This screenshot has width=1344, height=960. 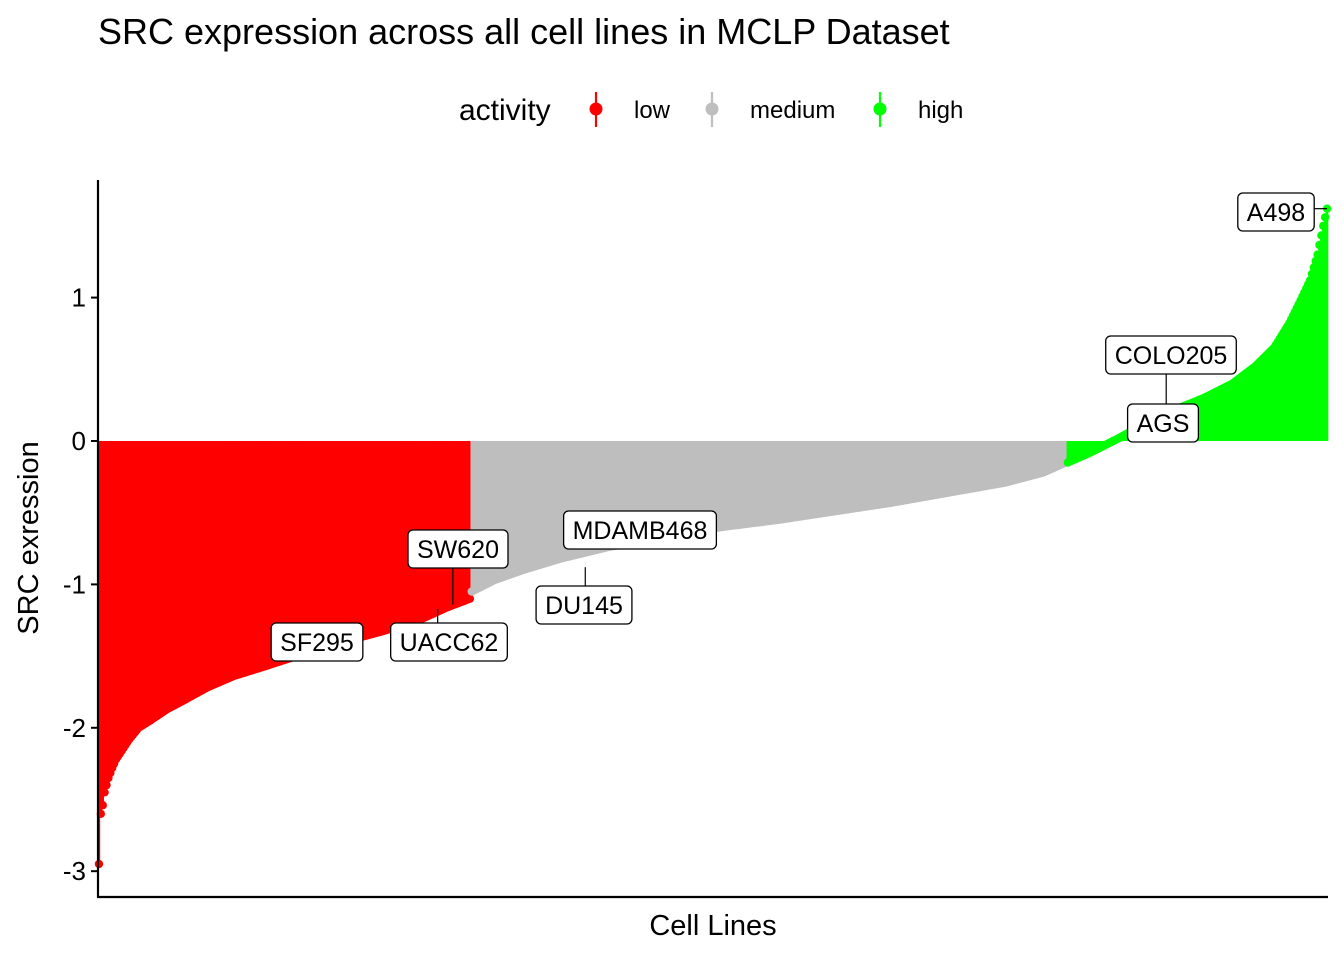 What do you see at coordinates (630, 109) in the screenshot?
I see `legend-item-low: low` at bounding box center [630, 109].